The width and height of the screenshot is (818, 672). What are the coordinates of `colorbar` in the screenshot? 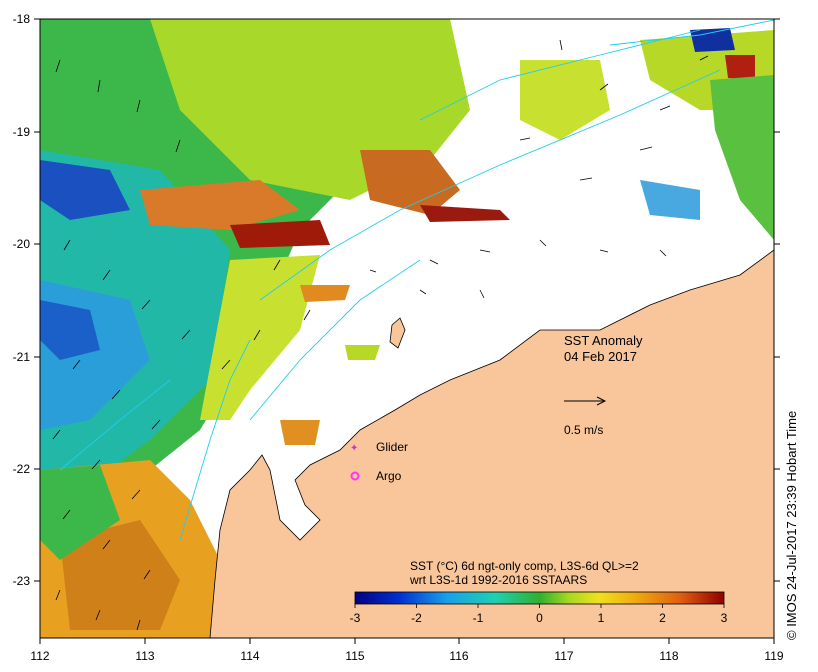 It's located at (539, 598).